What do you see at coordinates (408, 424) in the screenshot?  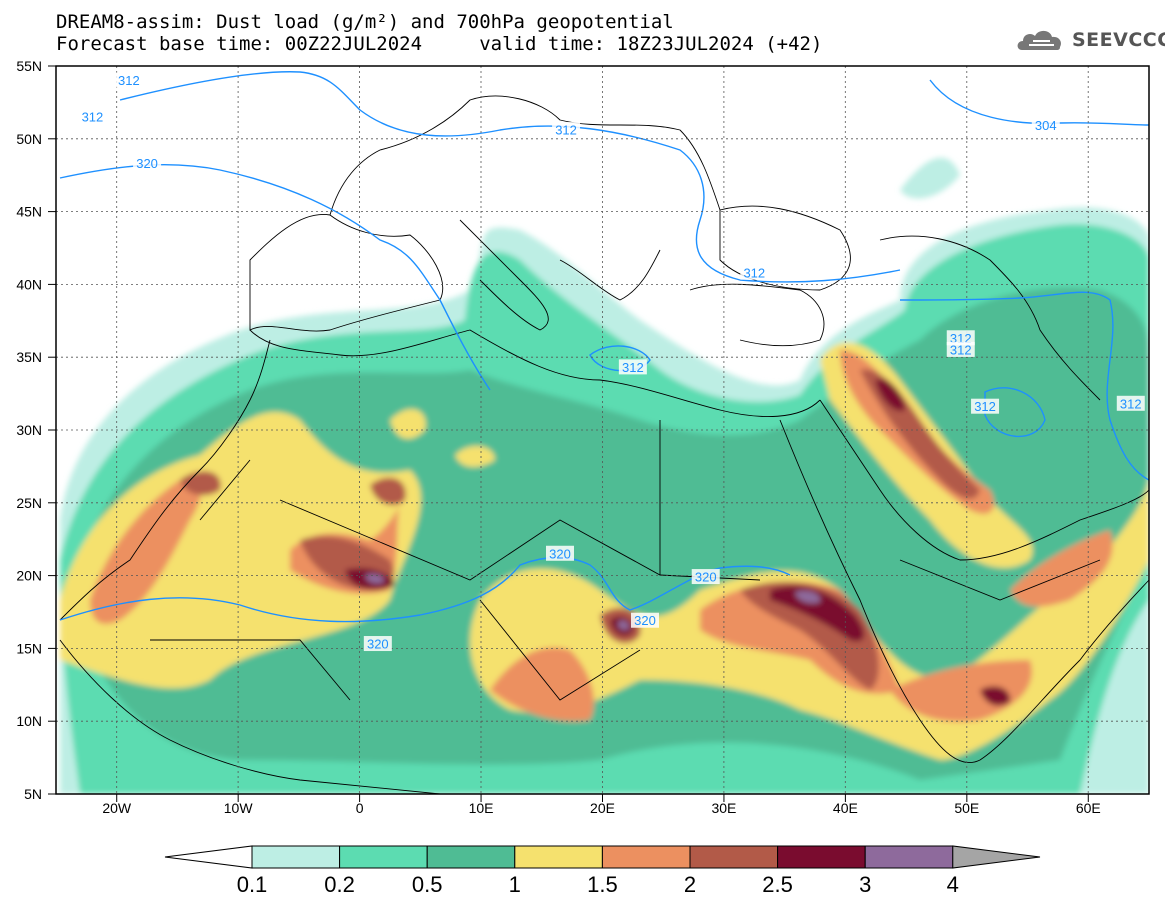 I see `dust-patch-algeria` at bounding box center [408, 424].